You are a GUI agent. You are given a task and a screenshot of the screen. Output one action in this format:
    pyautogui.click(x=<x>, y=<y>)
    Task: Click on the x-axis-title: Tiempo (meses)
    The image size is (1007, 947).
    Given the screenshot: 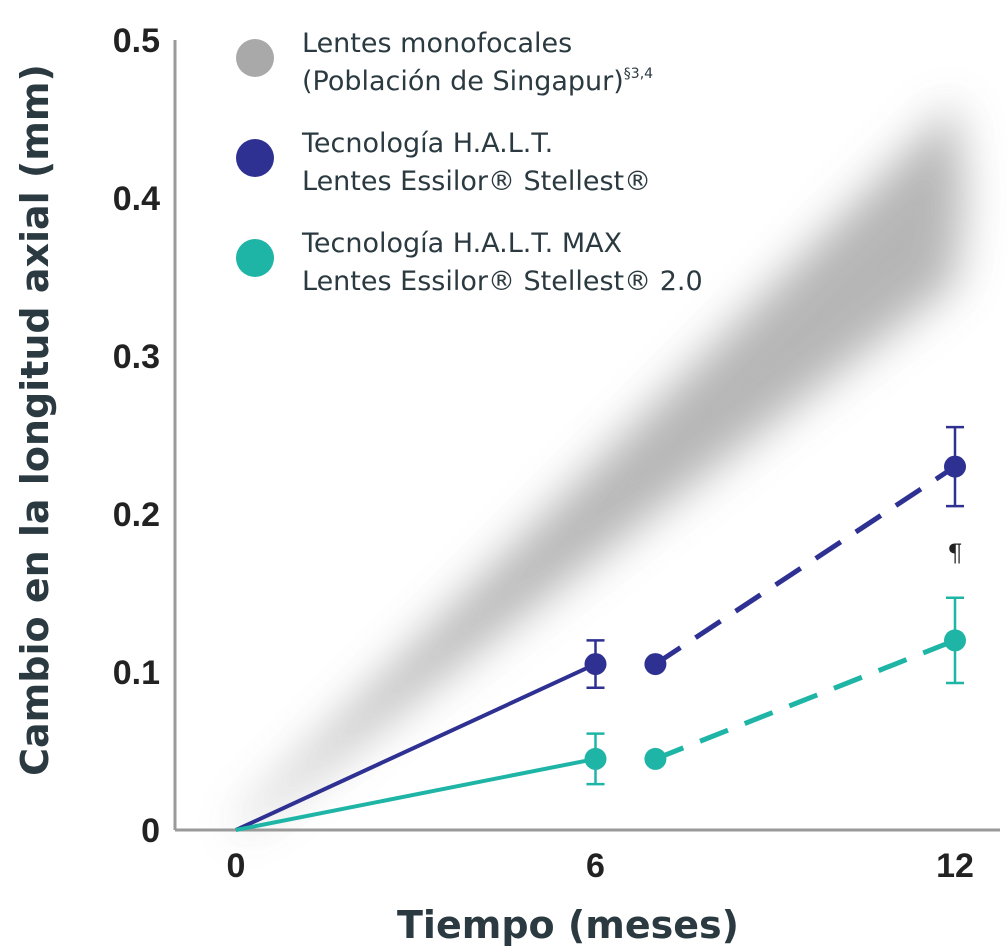 What is the action you would take?
    pyautogui.click(x=568, y=925)
    